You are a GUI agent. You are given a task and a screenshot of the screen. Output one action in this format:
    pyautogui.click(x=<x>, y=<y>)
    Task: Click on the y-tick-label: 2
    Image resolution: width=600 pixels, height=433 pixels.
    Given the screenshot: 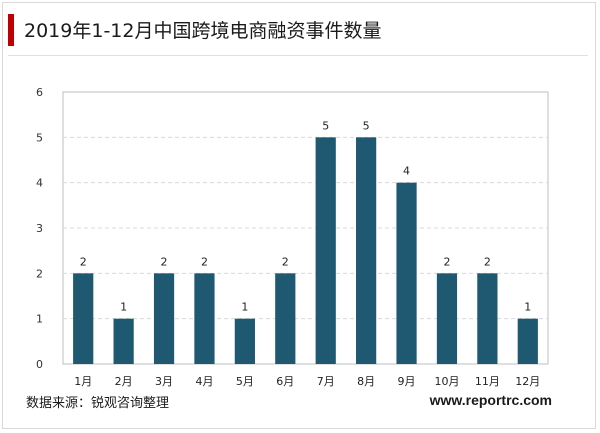 What is the action you would take?
    pyautogui.click(x=39, y=273)
    